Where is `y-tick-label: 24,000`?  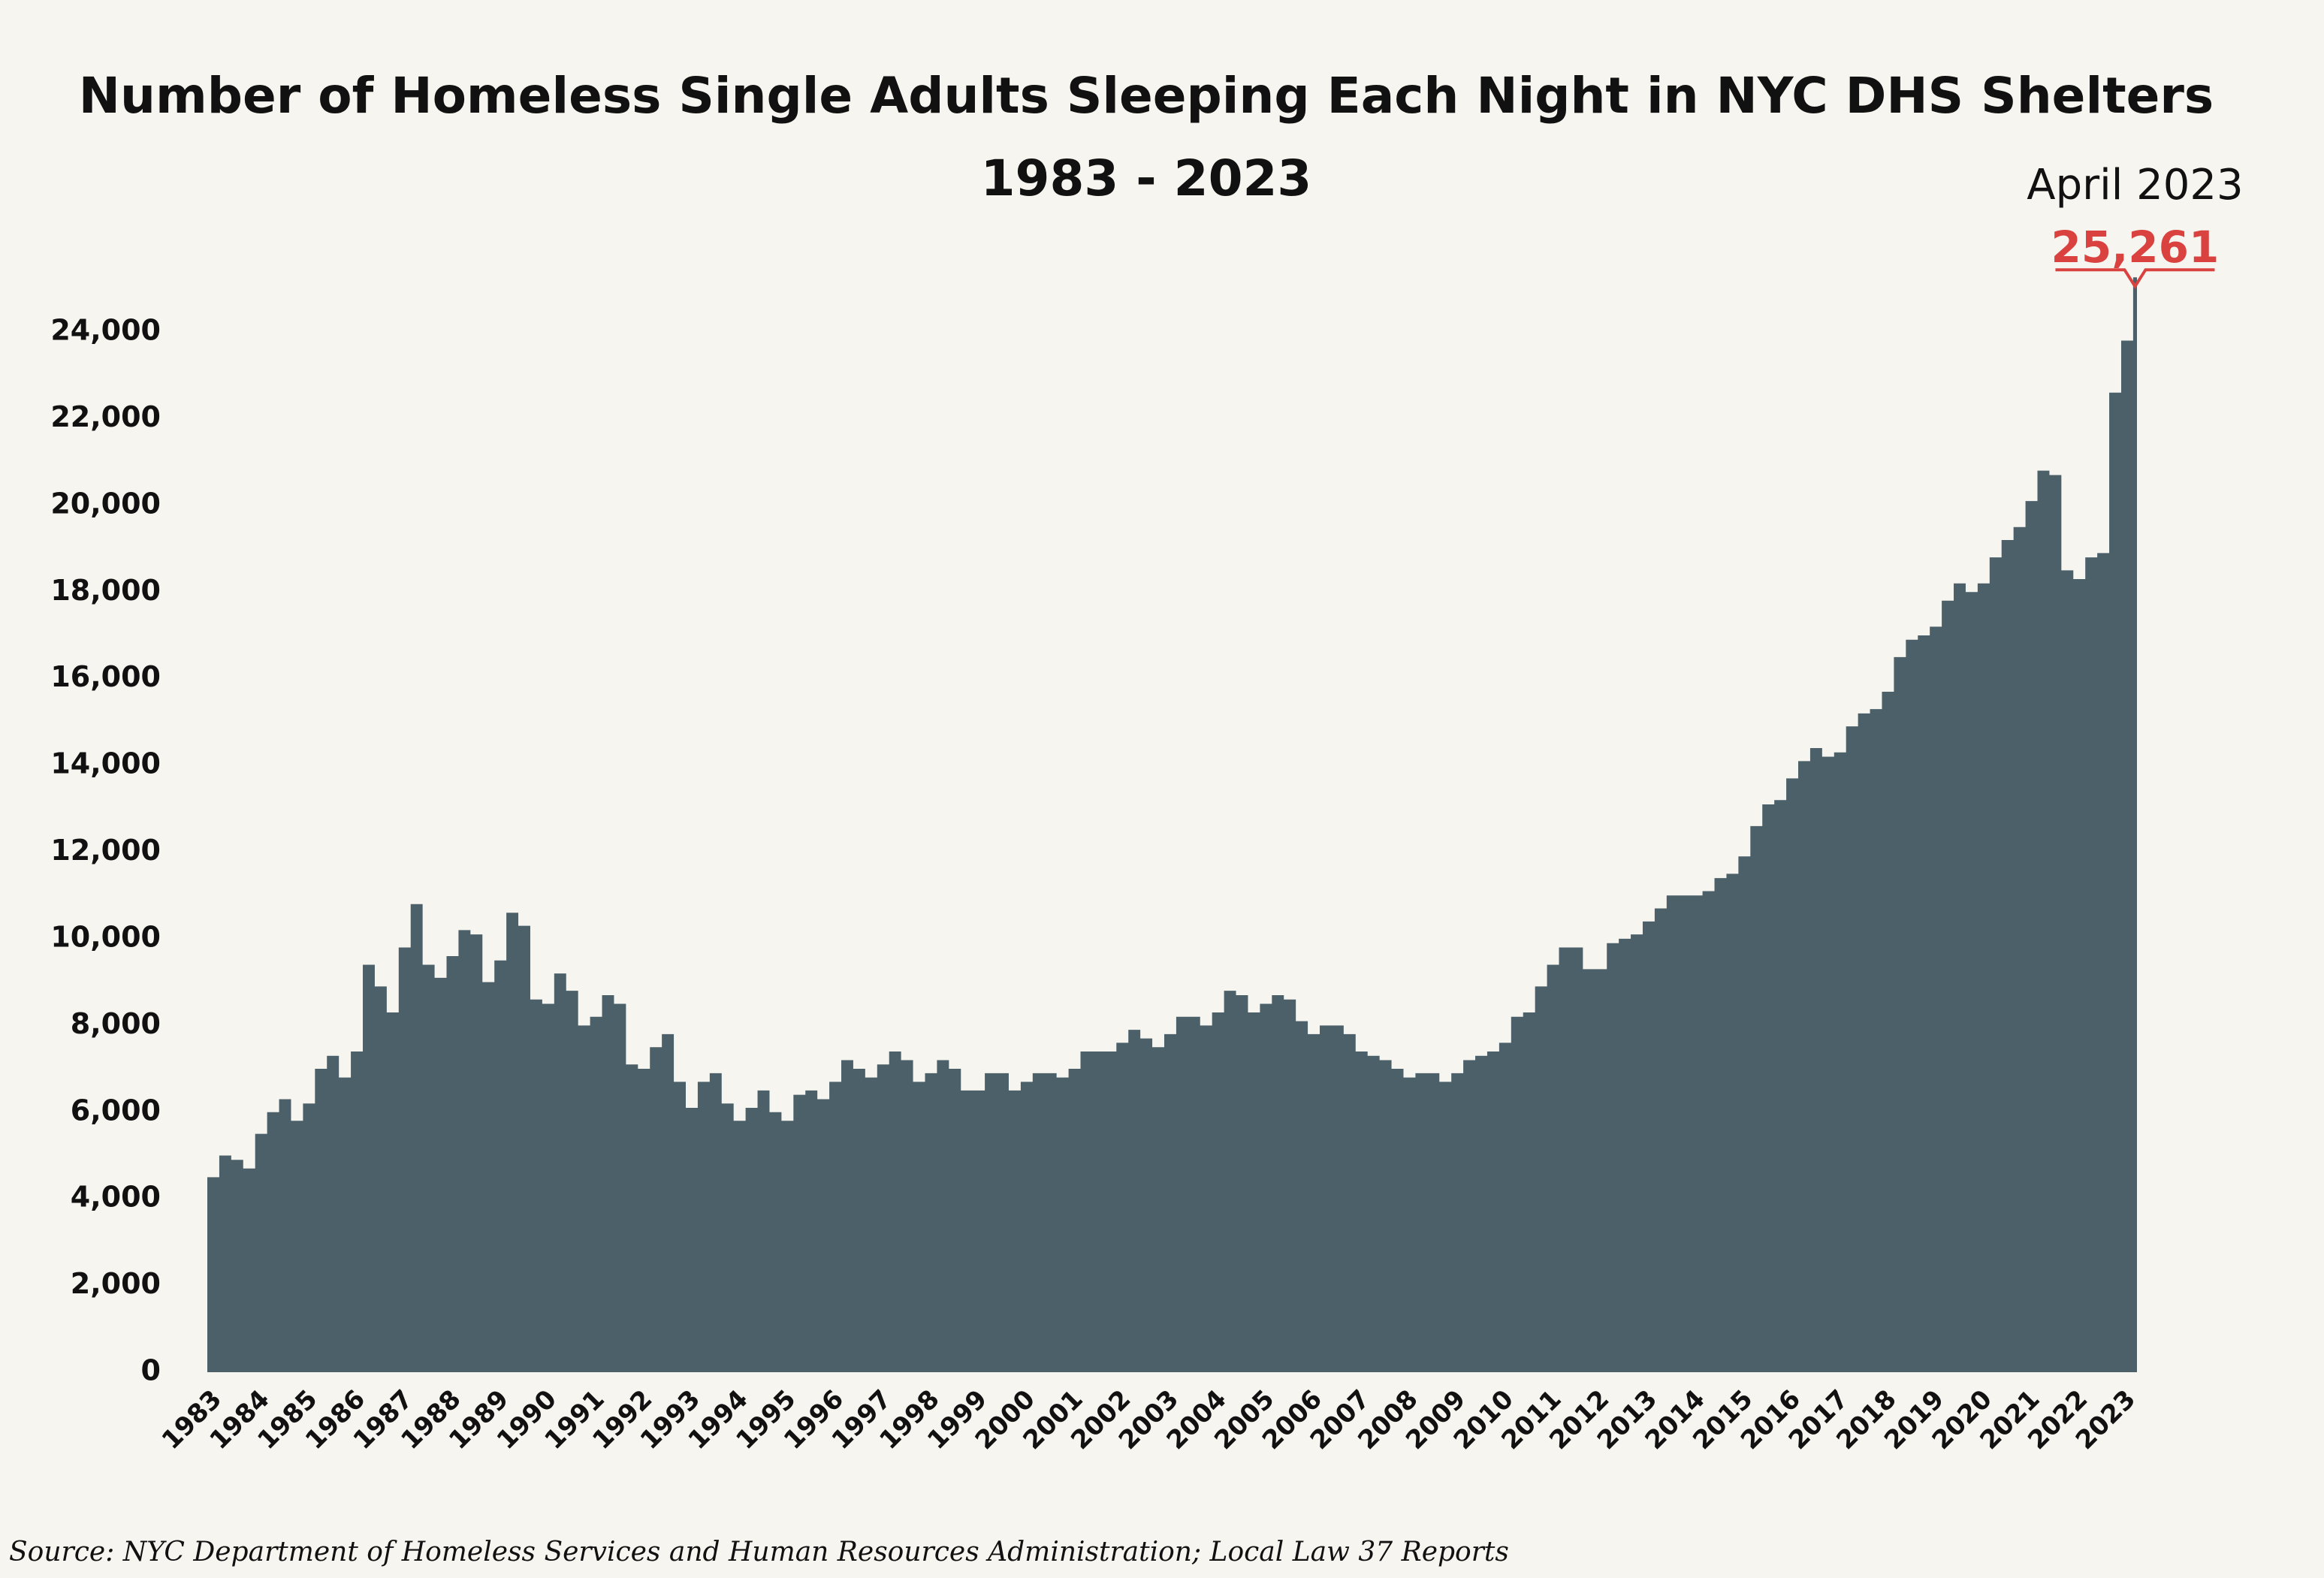
y-tick-label: 24,000 is located at coordinates (105, 330).